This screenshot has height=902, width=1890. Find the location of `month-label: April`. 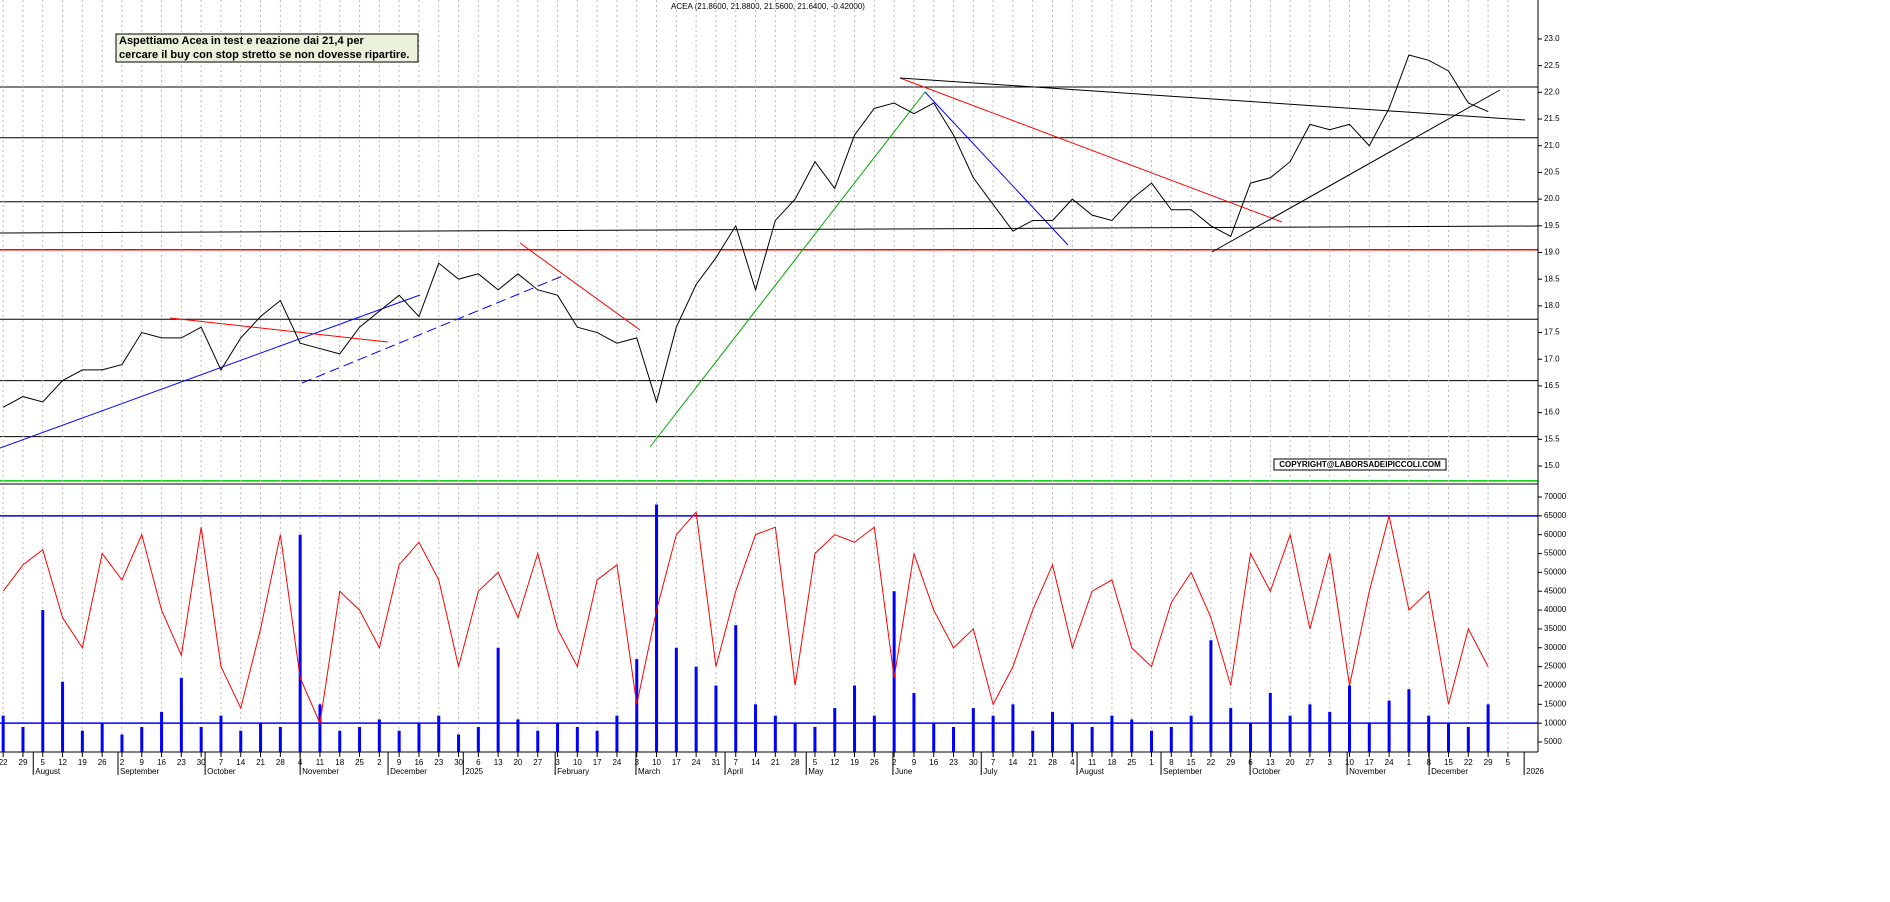

month-label: April is located at coordinates (735, 771).